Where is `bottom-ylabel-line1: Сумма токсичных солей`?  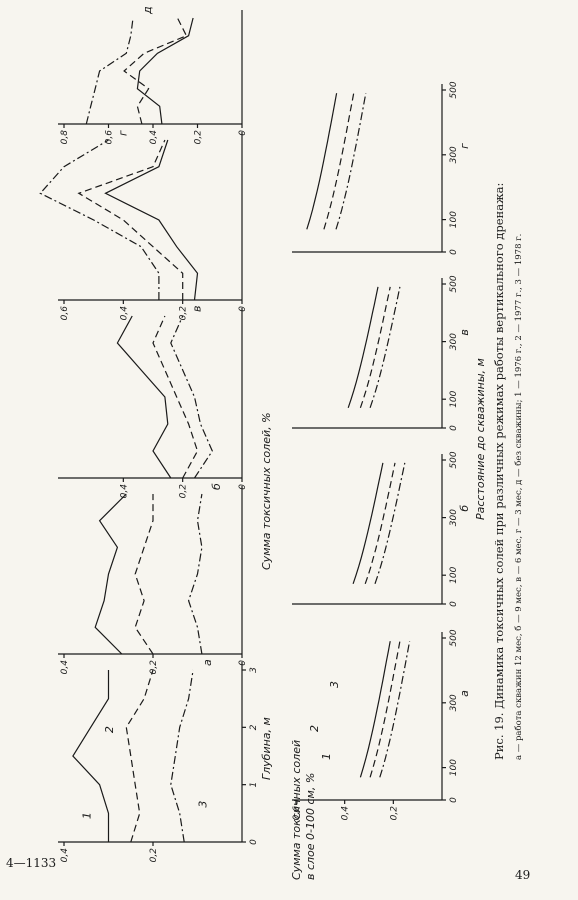 bottom-ylabel-line1: Сумма токсичных солей is located at coordinates (296, 810).